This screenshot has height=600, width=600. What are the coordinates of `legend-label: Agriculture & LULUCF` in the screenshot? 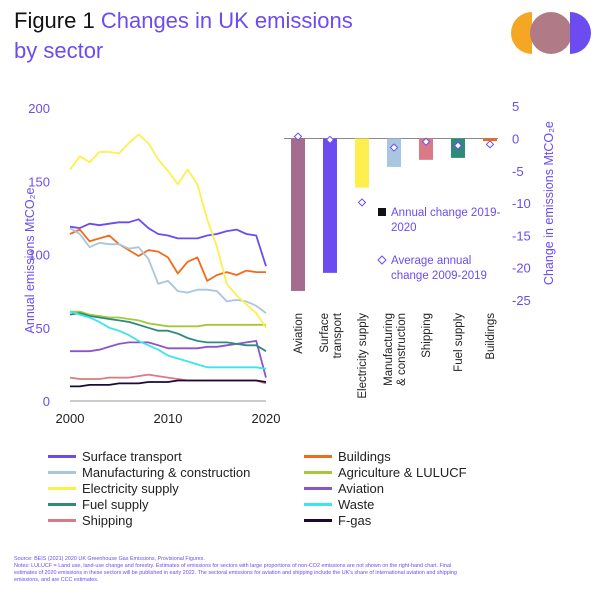 It's located at (402, 472).